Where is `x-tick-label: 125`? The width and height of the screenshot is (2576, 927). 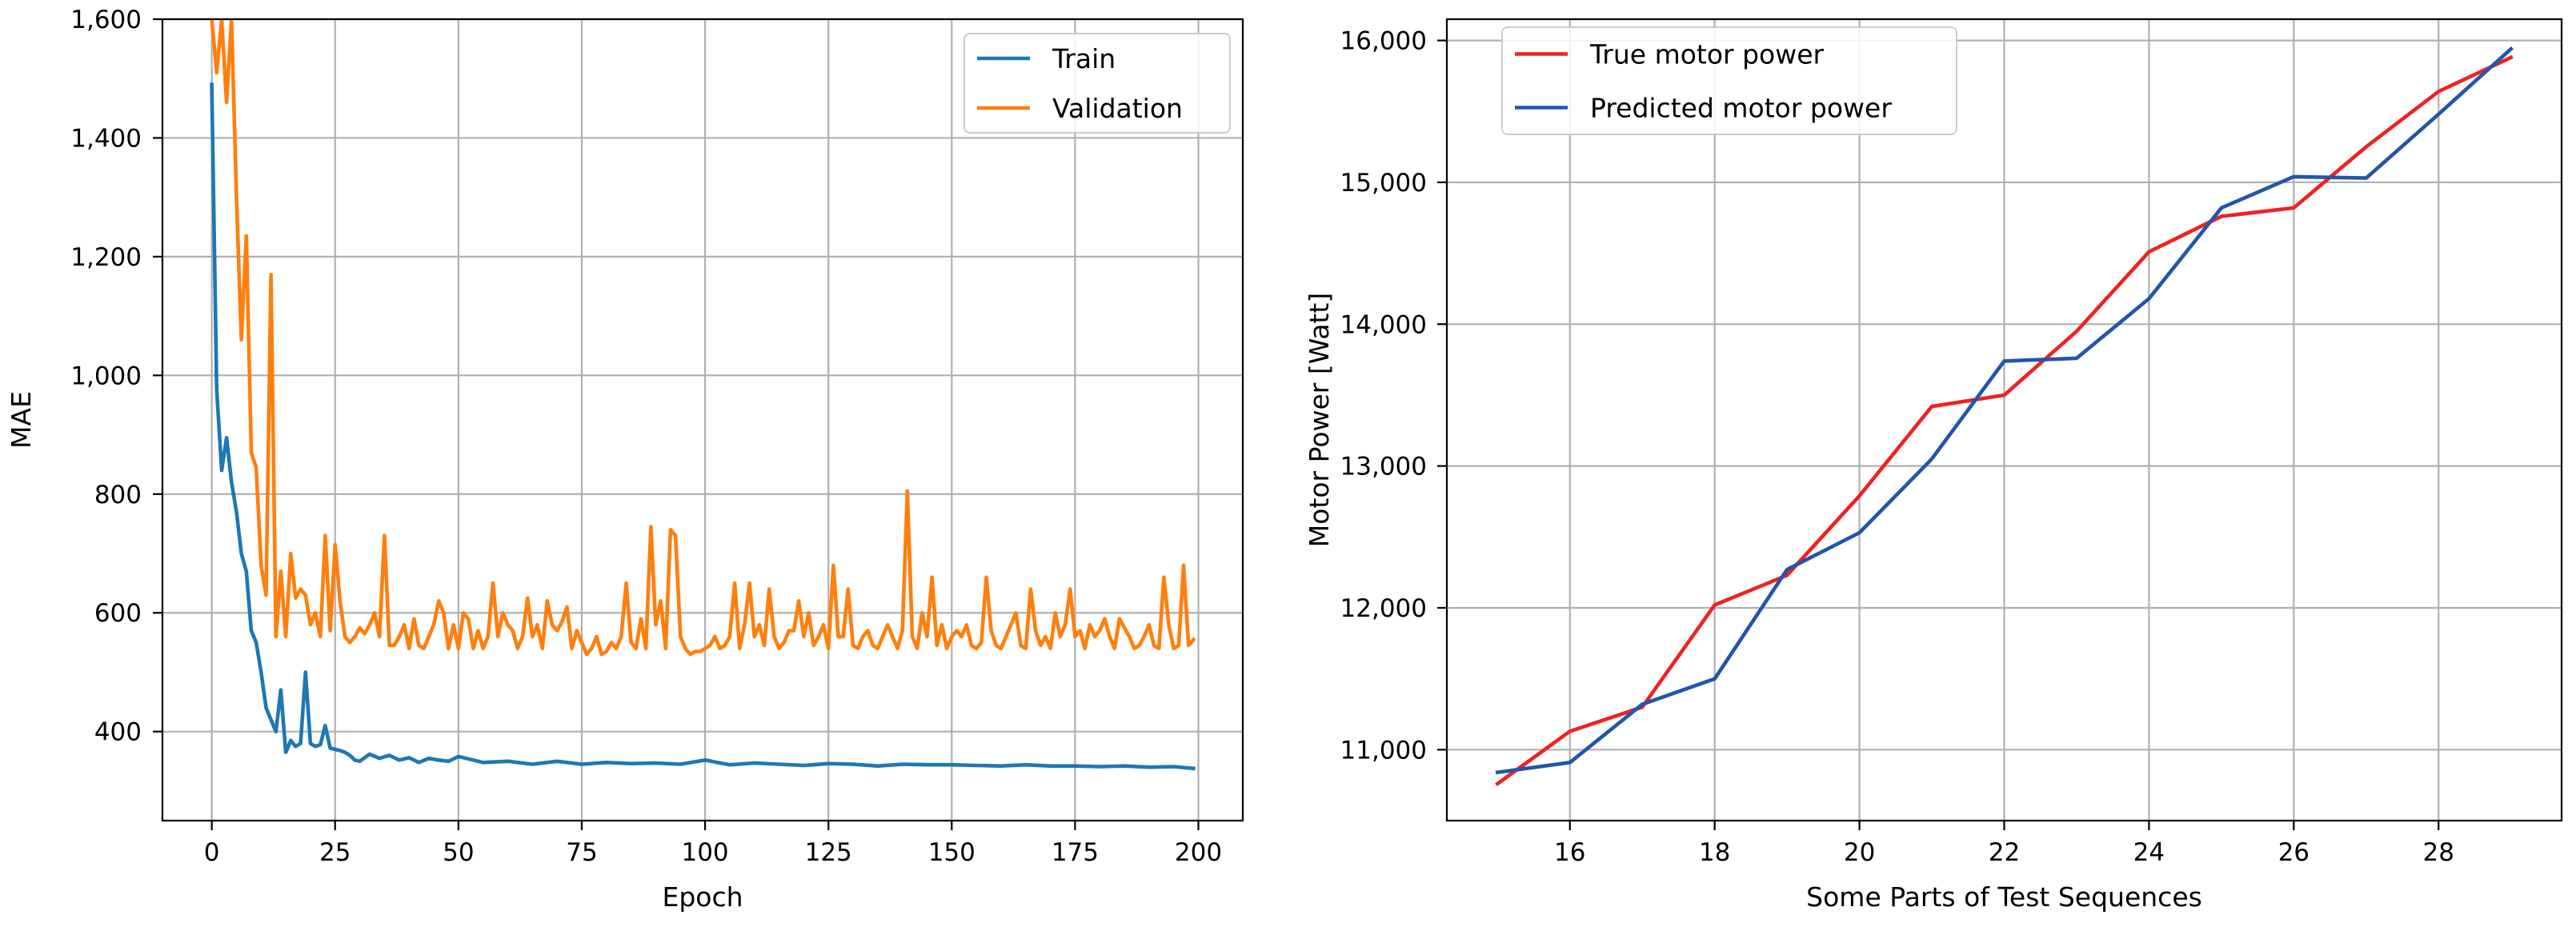
x-tick-label: 125 is located at coordinates (828, 852).